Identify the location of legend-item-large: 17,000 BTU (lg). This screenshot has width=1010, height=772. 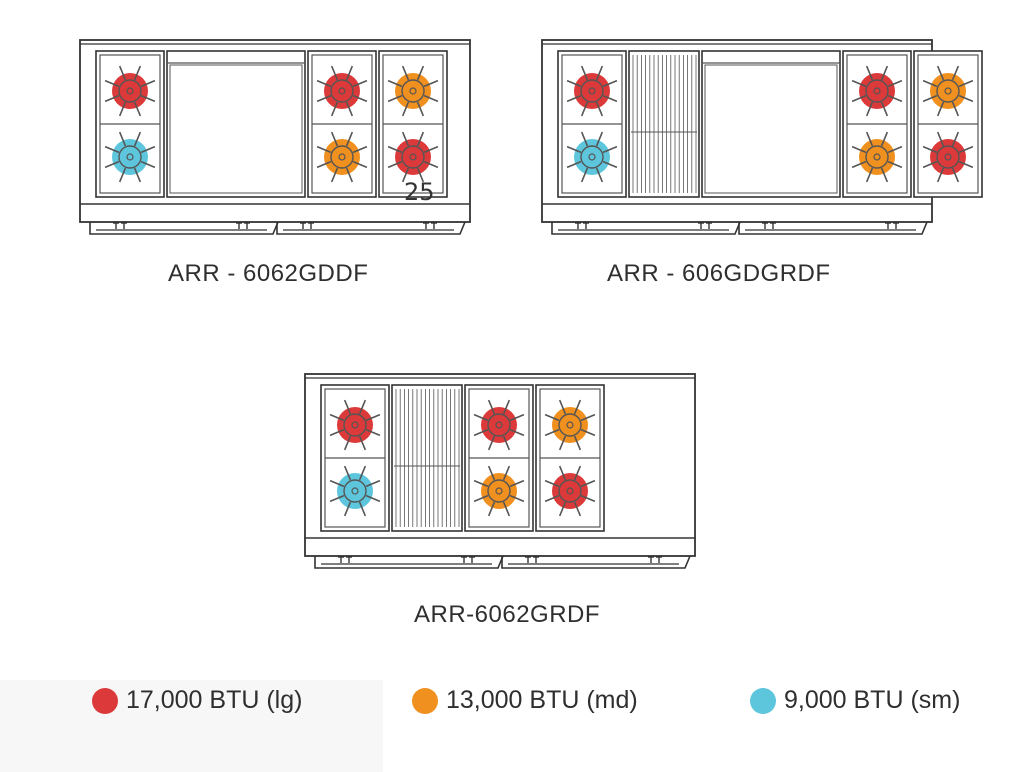
(197, 700).